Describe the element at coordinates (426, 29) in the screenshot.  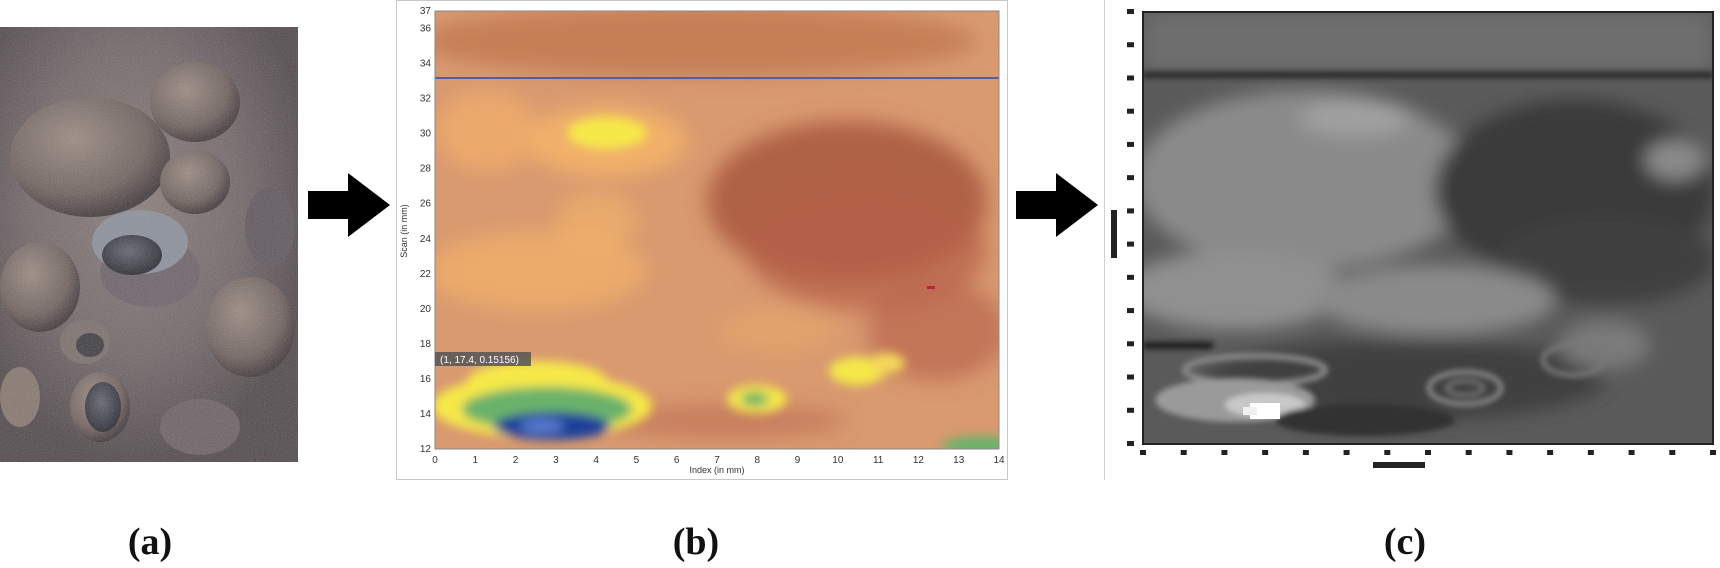
I see `y-tick-label: 36` at that location.